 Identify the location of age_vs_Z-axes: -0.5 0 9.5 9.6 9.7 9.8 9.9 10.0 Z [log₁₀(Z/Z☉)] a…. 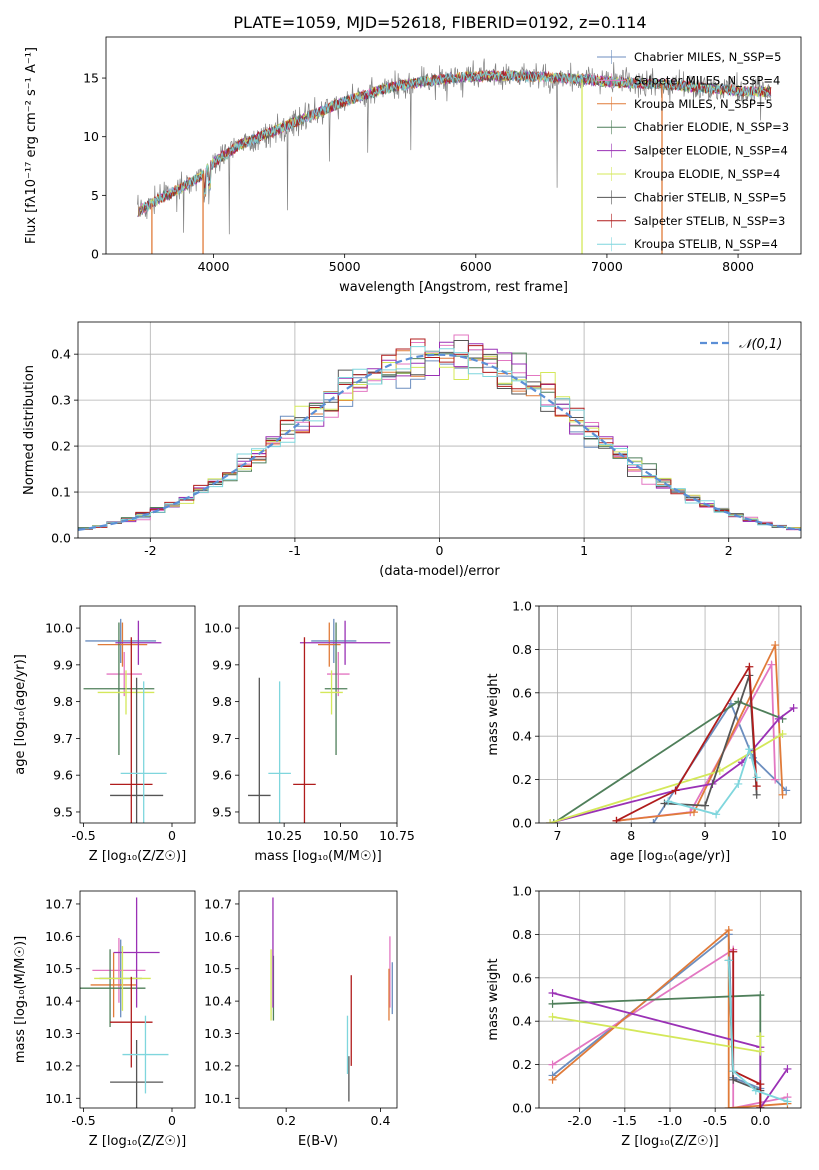
(104, 734).